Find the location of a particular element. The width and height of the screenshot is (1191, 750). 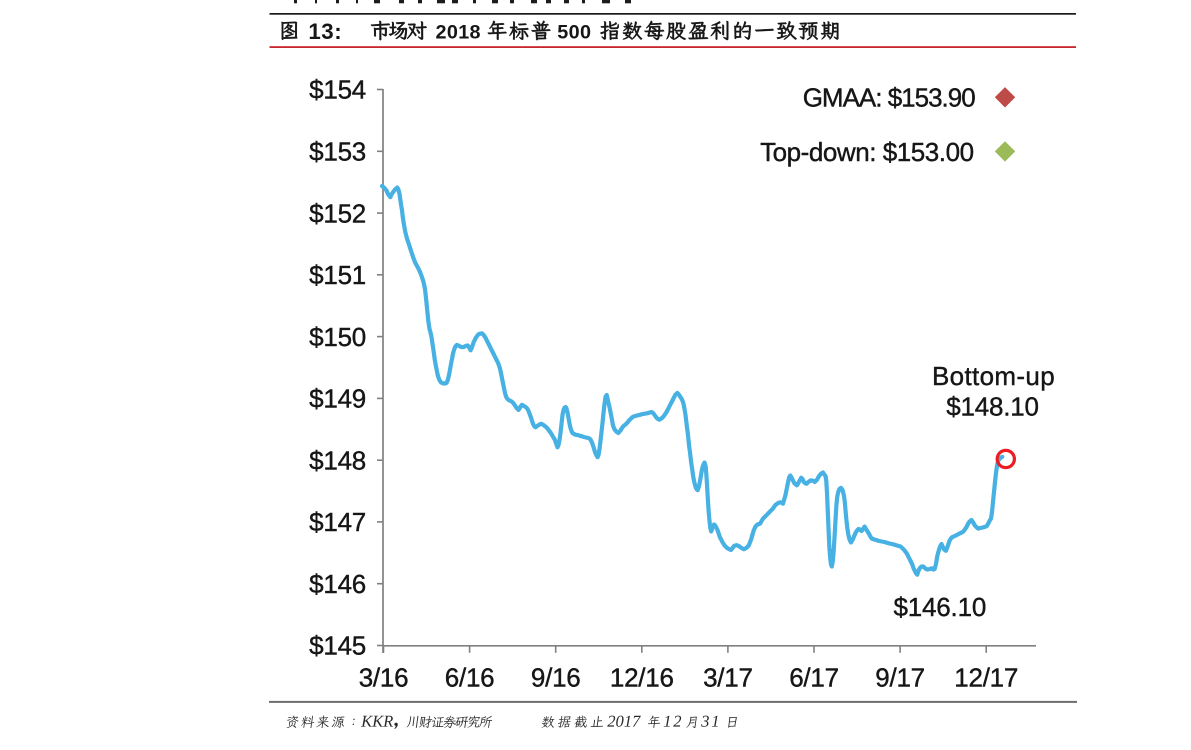

svg-text: 6/17 is located at coordinates (814, 678).